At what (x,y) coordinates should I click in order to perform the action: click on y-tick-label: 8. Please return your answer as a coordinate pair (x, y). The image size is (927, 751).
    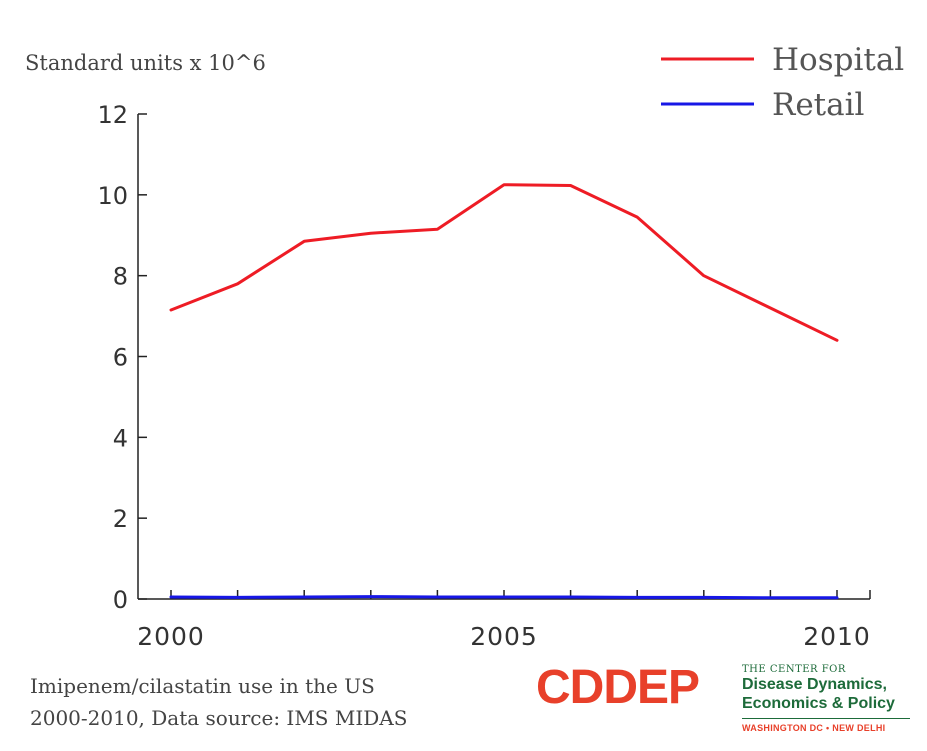
    Looking at the image, I should click on (120, 277).